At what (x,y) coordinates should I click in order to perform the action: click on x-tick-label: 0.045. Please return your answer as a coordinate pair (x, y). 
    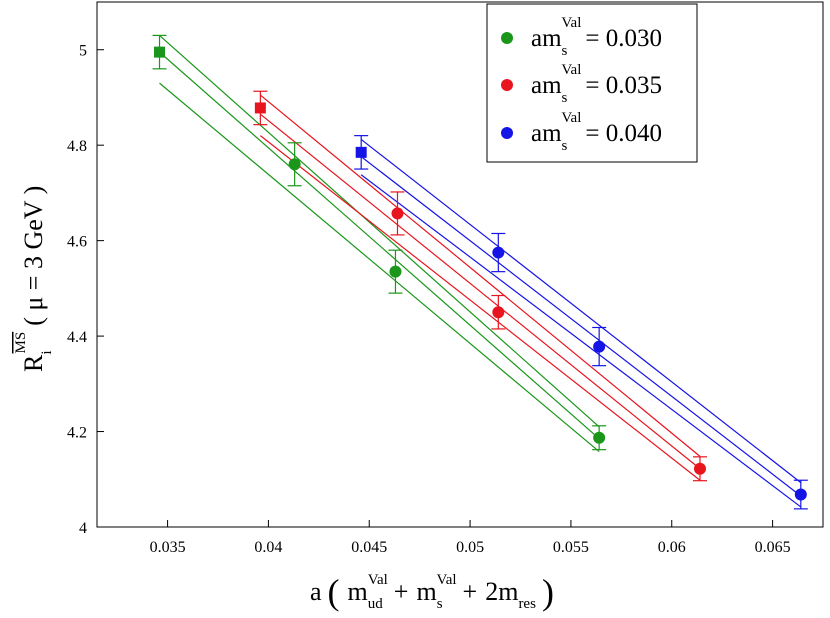
    Looking at the image, I should click on (369, 547).